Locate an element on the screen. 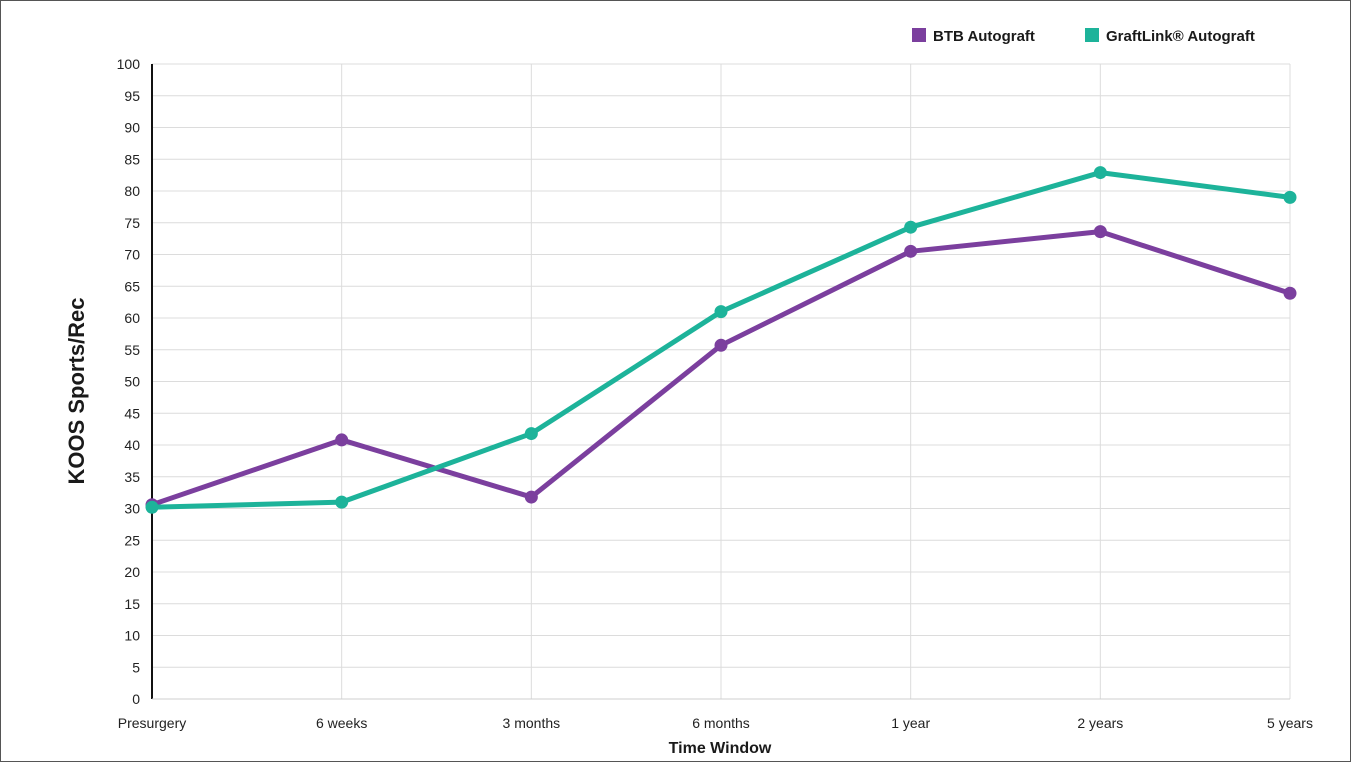 This screenshot has height=762, width=1351. y-tick-label: 35 is located at coordinates (132, 477).